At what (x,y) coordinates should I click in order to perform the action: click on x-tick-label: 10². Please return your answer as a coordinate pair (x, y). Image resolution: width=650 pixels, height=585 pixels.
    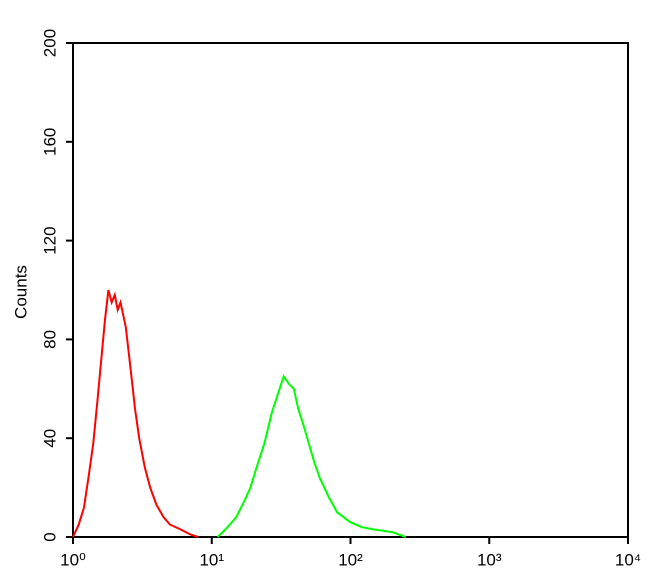
    Looking at the image, I should click on (350, 559).